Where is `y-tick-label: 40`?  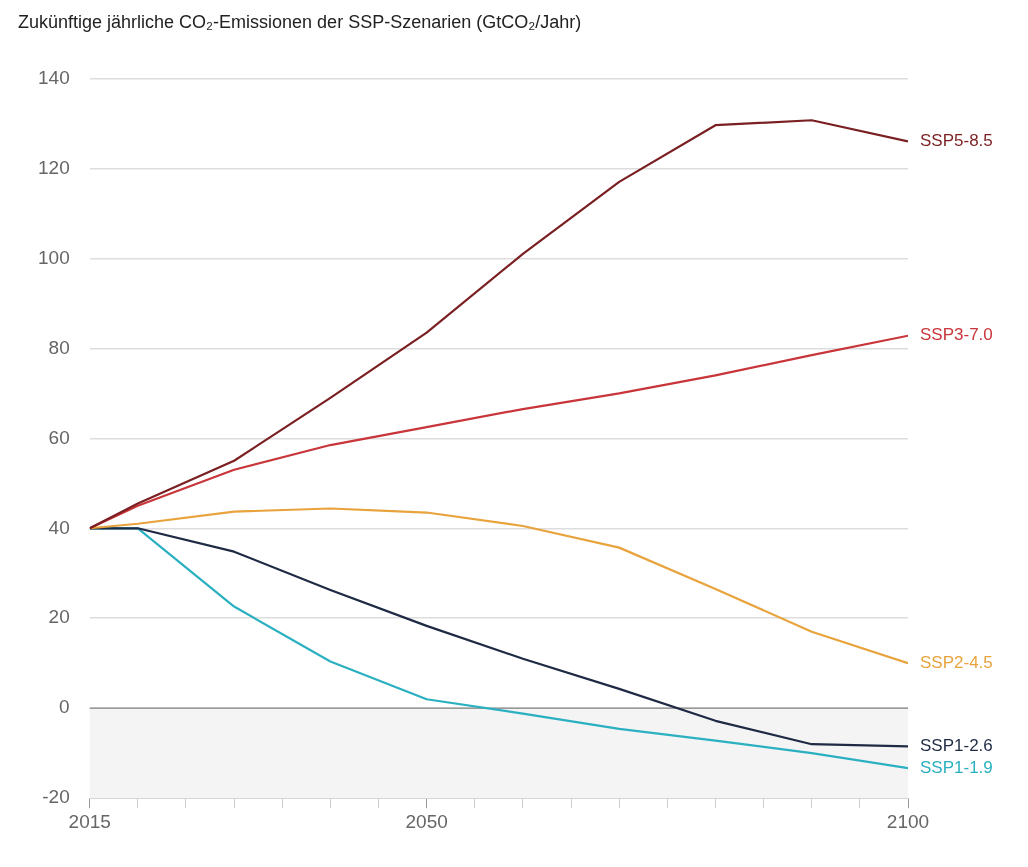
y-tick-label: 40 is located at coordinates (59, 527).